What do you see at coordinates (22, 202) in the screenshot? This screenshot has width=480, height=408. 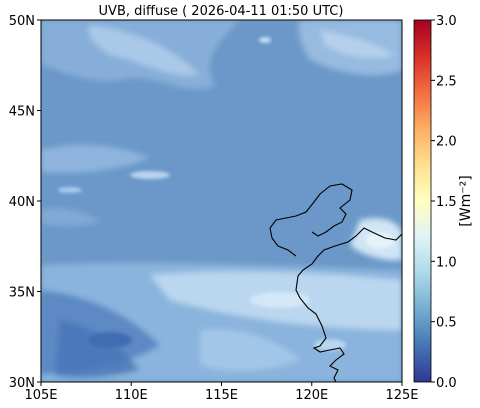 I see `y-tick-label: 40N` at bounding box center [22, 202].